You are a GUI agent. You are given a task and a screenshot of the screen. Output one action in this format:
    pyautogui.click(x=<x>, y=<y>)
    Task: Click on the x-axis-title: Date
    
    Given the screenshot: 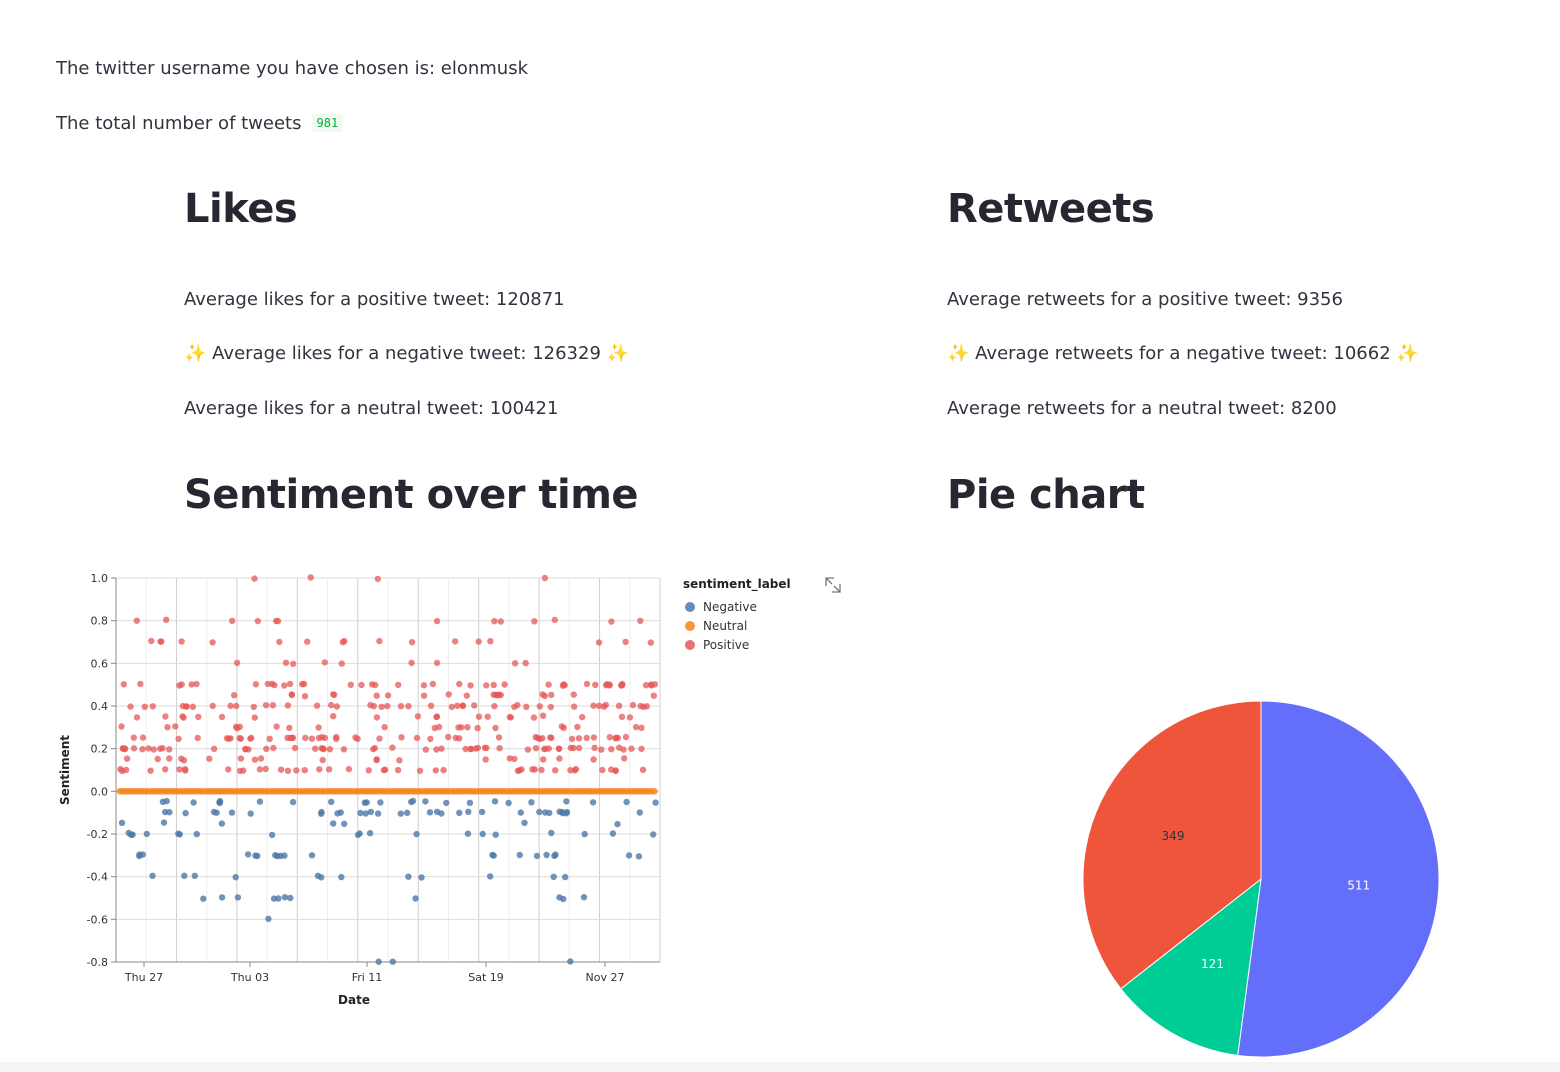 What is the action you would take?
    pyautogui.click(x=354, y=1000)
    